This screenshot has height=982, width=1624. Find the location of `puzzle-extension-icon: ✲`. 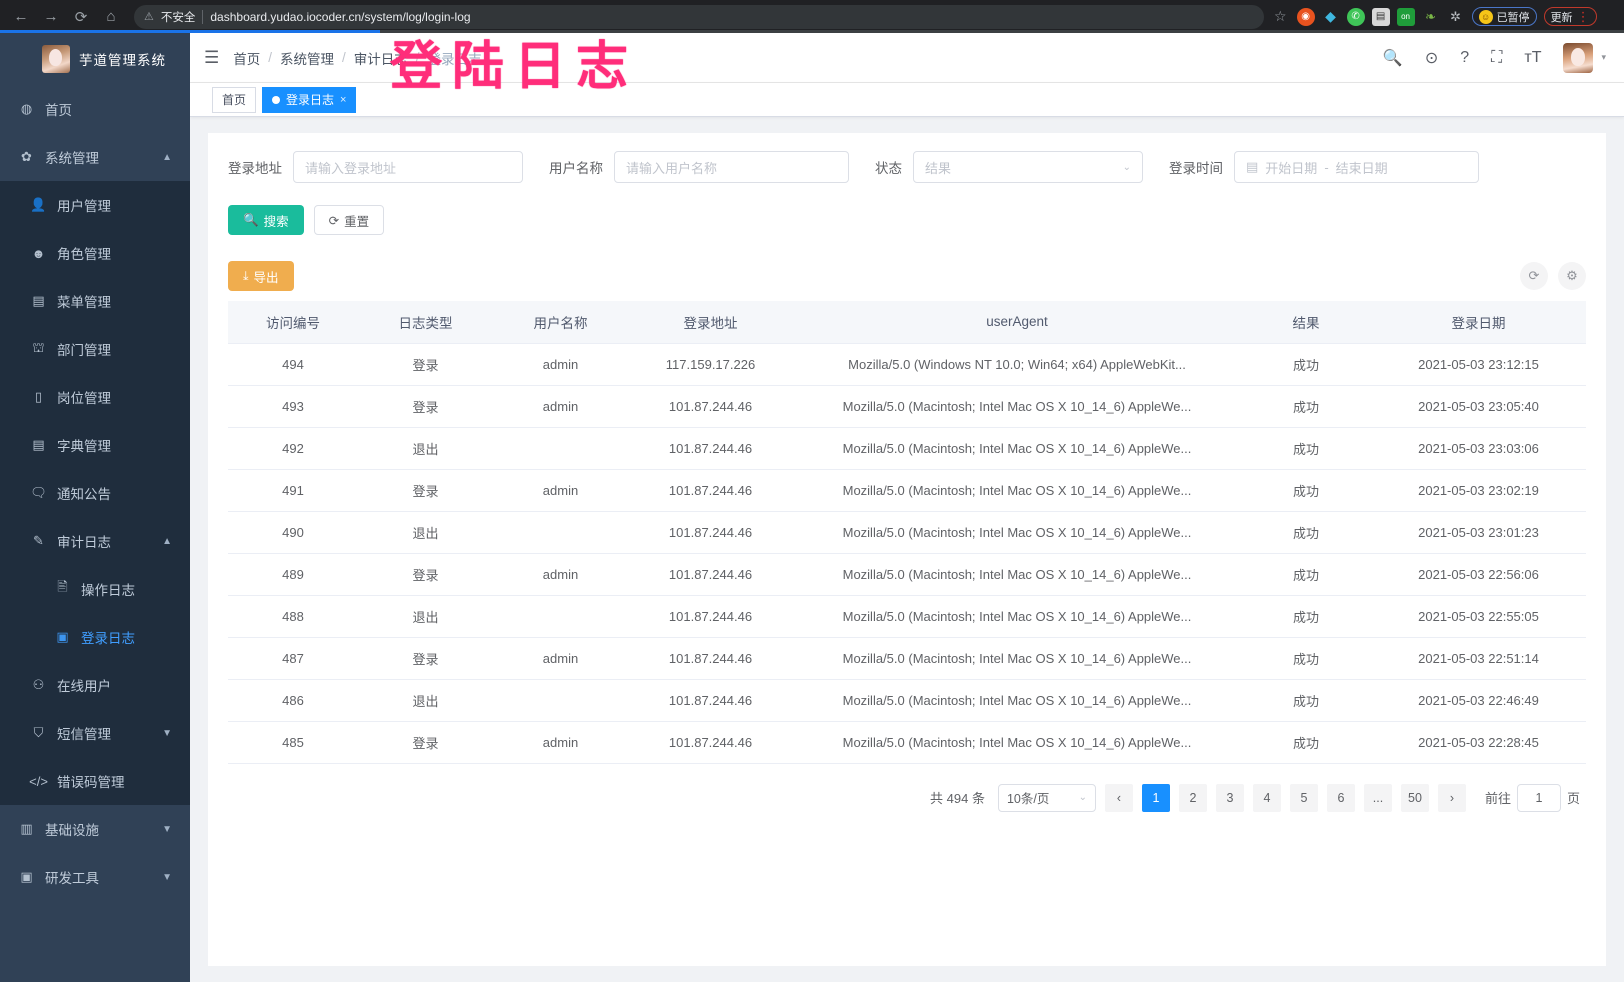

puzzle-extension-icon: ✲ is located at coordinates (1456, 16).